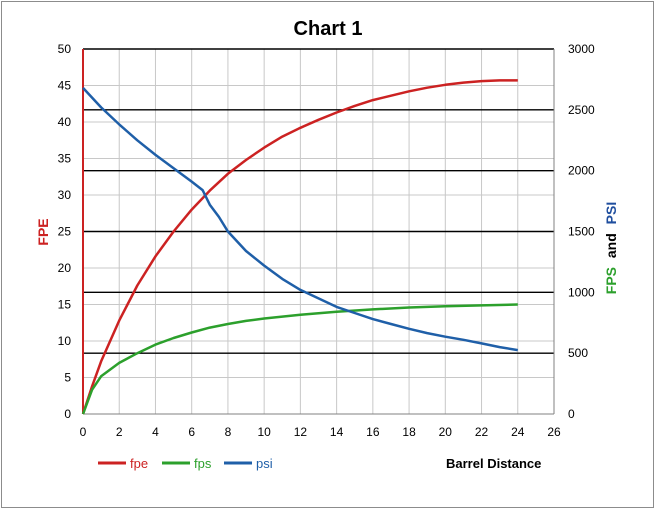 Image resolution: width=657 pixels, height=511 pixels. Describe the element at coordinates (581, 110) in the screenshot. I see `y-right-tick-label: 2500` at that location.